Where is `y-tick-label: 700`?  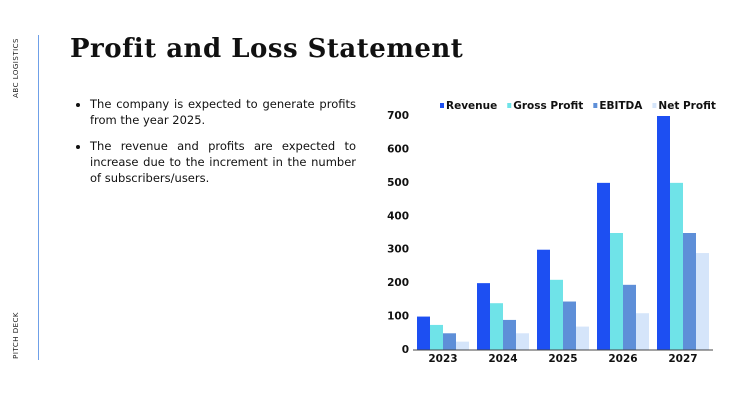 y-tick-label: 700 is located at coordinates (398, 116).